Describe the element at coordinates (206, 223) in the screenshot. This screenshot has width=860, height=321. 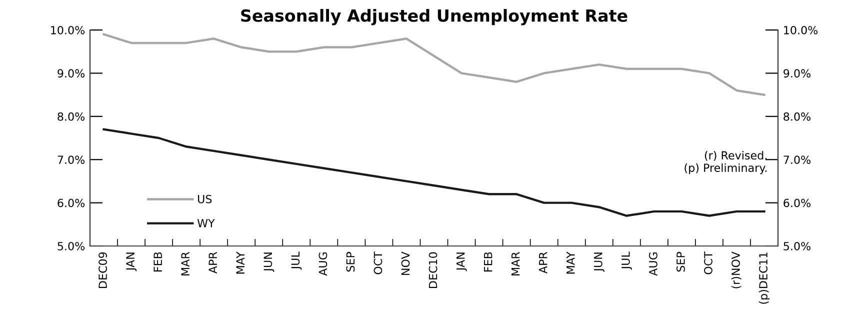
I see `legend-label: WY` at that location.